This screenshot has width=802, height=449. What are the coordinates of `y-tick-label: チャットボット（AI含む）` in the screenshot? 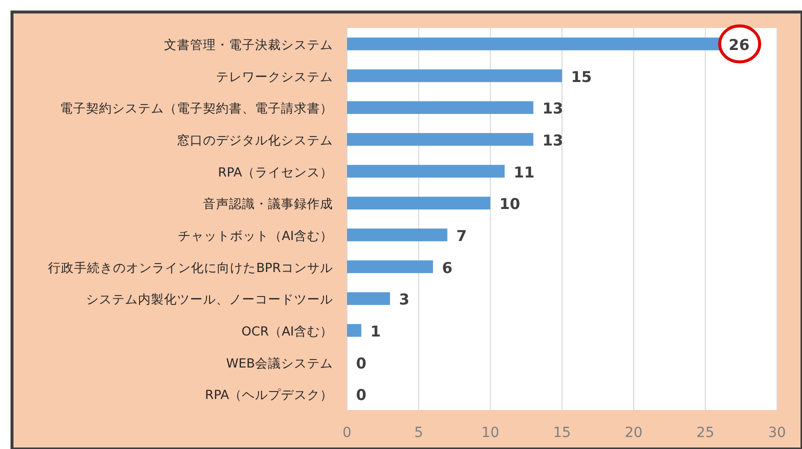 It's located at (255, 235).